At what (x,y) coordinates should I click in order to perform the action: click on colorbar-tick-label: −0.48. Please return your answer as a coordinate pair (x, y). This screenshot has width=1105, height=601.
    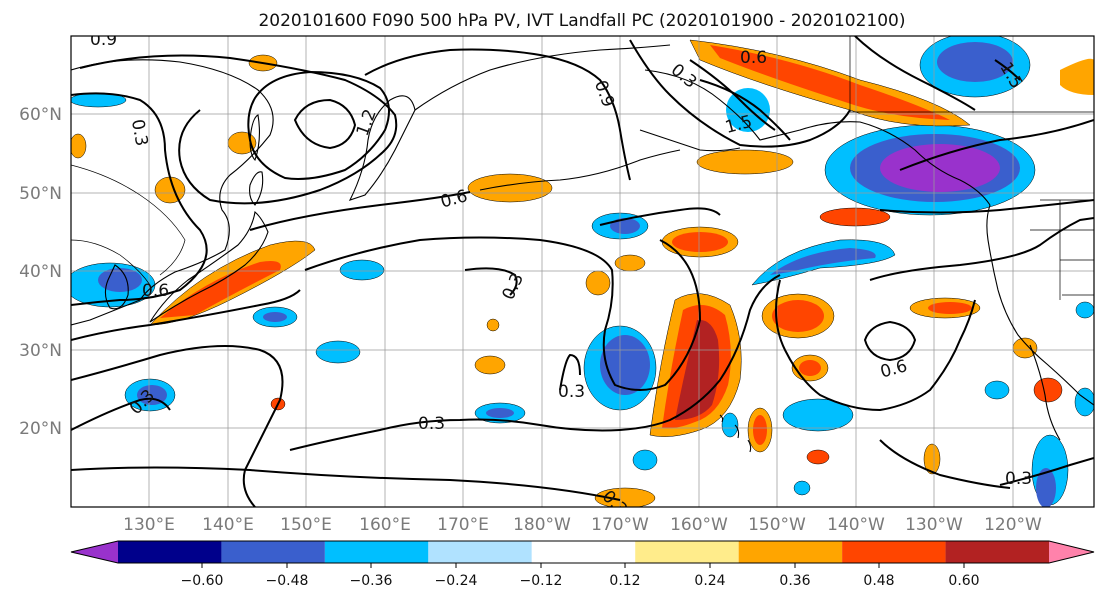
    Looking at the image, I should click on (287, 581).